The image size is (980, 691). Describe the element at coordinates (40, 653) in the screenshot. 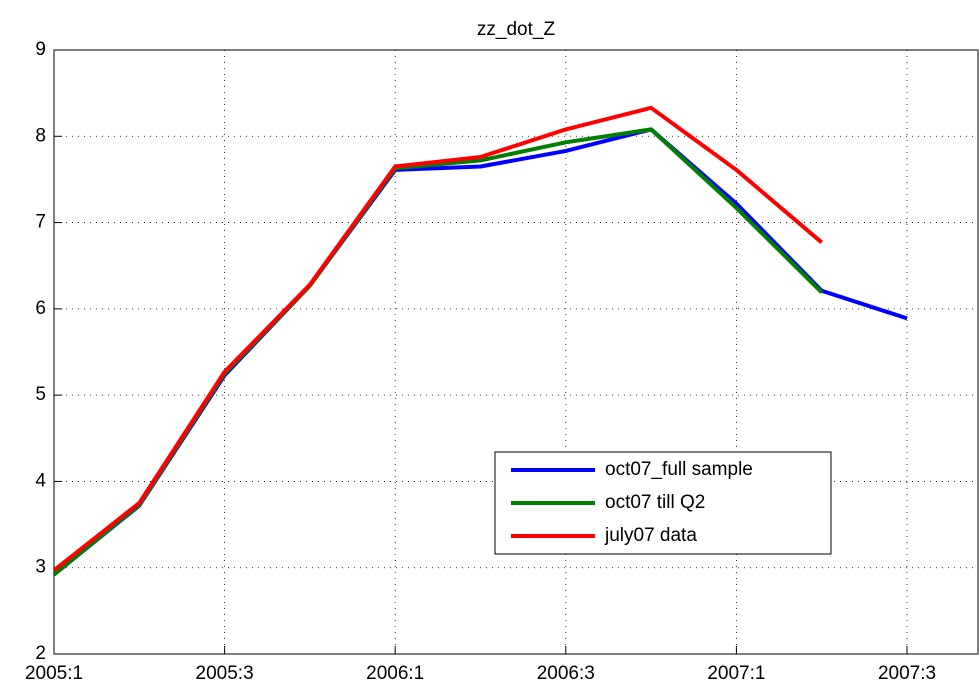

I see `y-tick-label: 2` at that location.